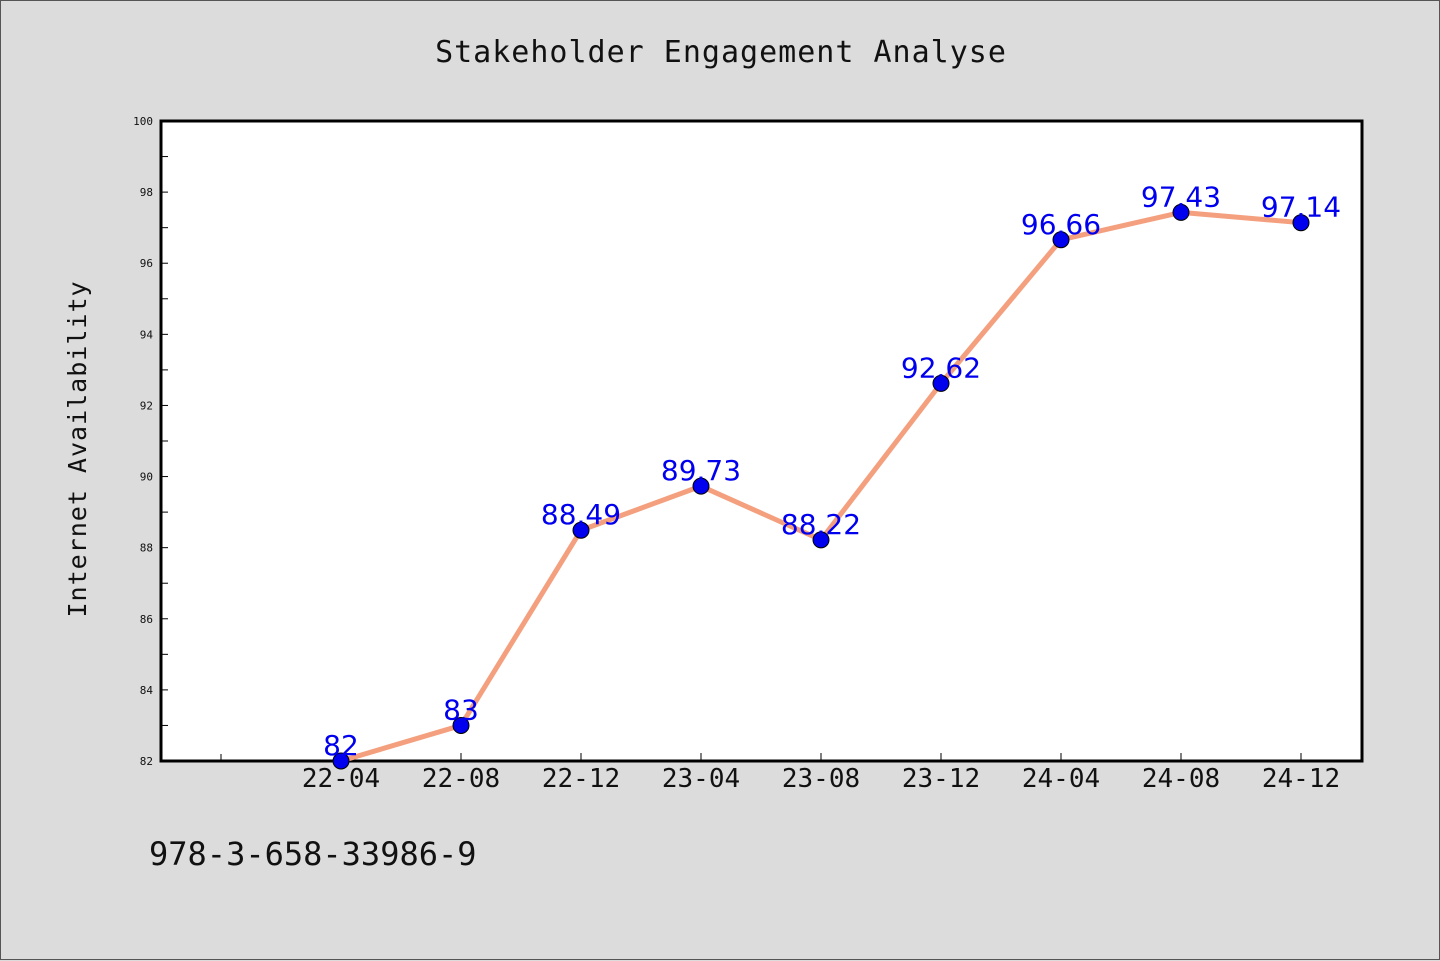  Describe the element at coordinates (461, 709) in the screenshot. I see `data-label: 83` at that location.